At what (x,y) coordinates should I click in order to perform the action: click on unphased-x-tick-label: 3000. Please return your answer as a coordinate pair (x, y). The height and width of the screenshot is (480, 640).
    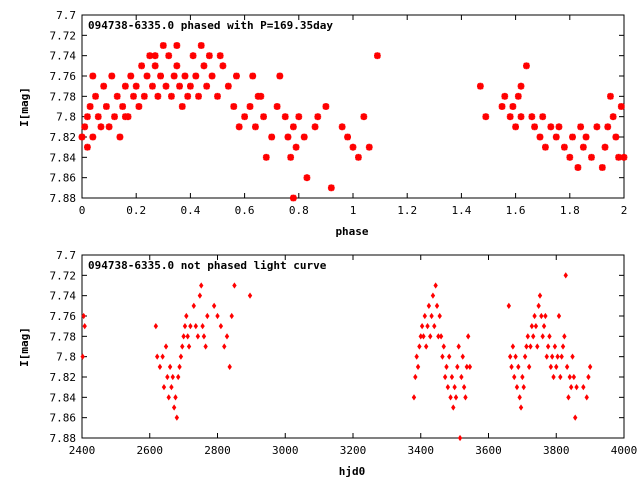
    Looking at the image, I should click on (285, 450).